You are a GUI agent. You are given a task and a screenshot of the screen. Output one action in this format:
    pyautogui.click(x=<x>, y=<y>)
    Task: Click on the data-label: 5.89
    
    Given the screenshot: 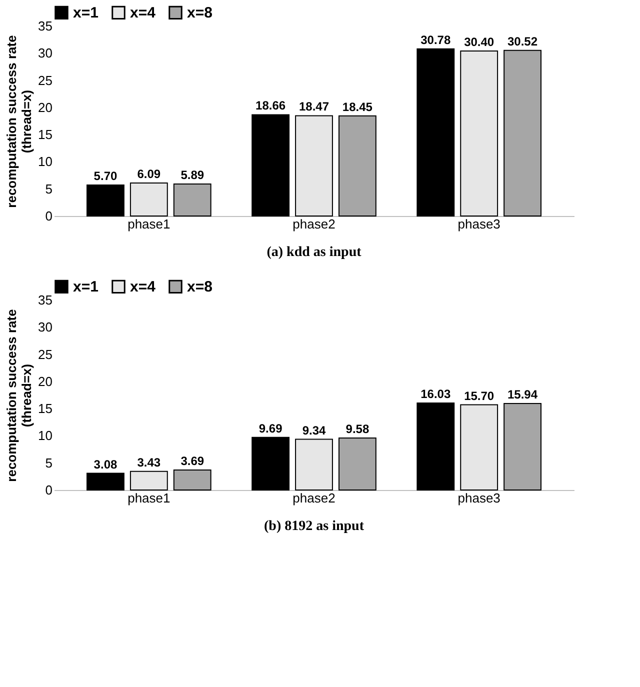 What is the action you would take?
    pyautogui.click(x=192, y=175)
    